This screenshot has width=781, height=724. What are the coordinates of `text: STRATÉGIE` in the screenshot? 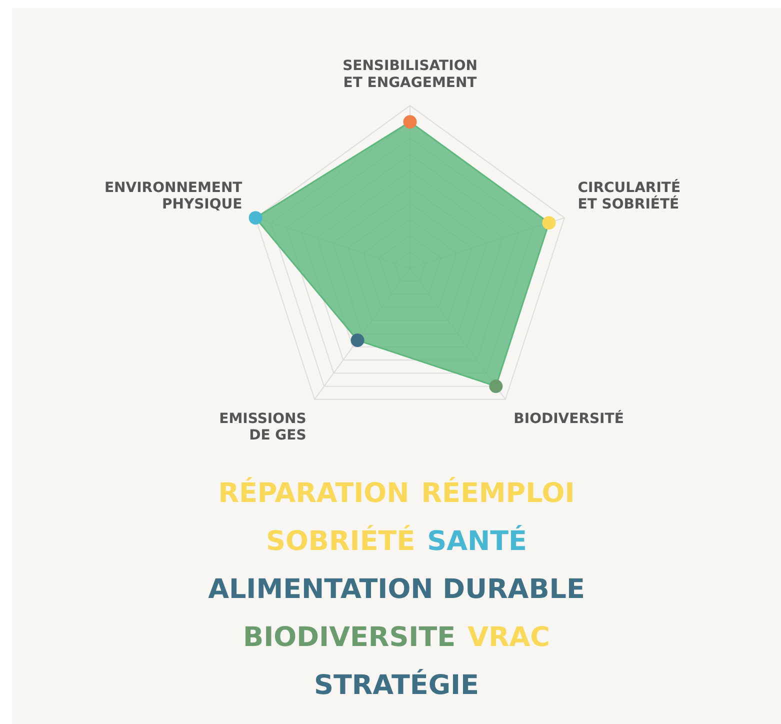 It's located at (396, 685).